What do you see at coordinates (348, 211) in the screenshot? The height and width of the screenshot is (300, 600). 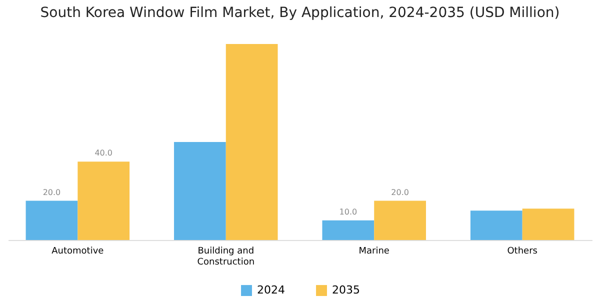 I see `data-label: 10.0` at bounding box center [348, 211].